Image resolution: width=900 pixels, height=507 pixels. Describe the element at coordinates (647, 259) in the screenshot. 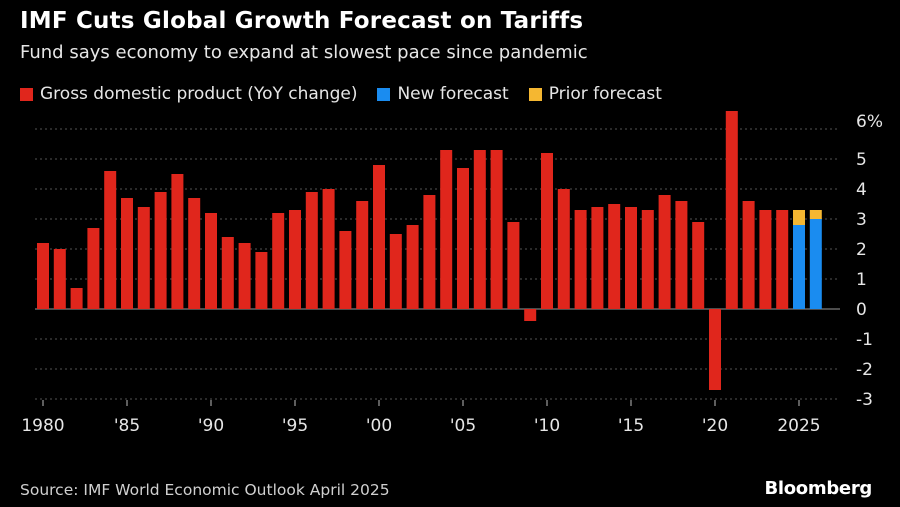

I see `bar-gdp-2016` at that location.